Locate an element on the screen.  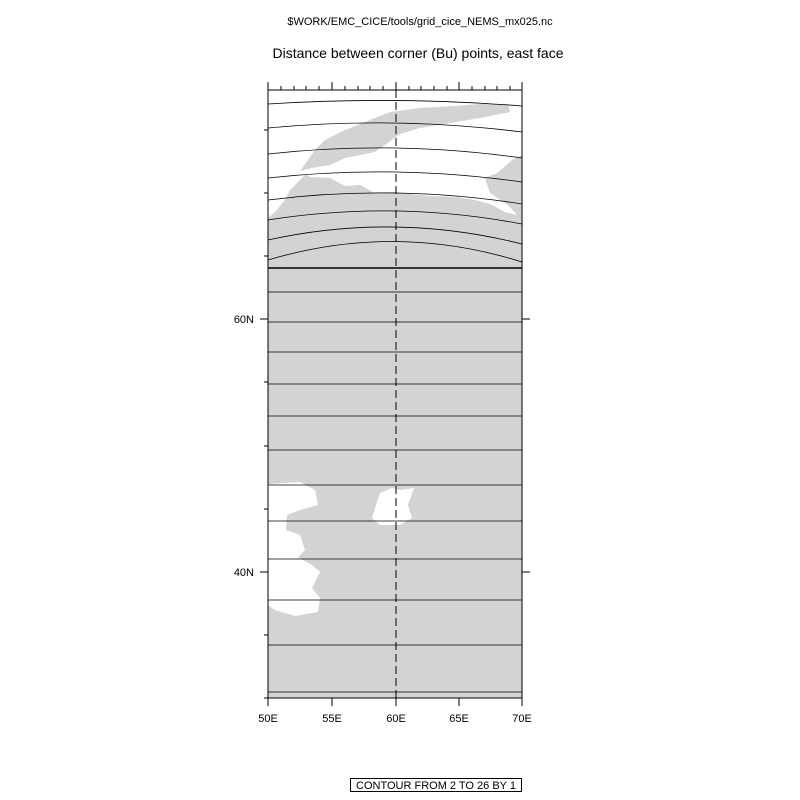
lat-label-40n: 40N is located at coordinates (244, 573).